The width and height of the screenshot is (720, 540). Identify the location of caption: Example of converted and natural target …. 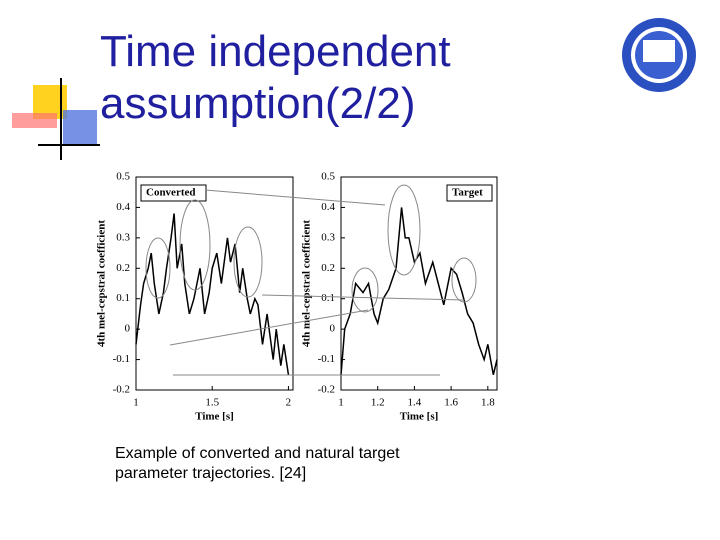
(257, 463).